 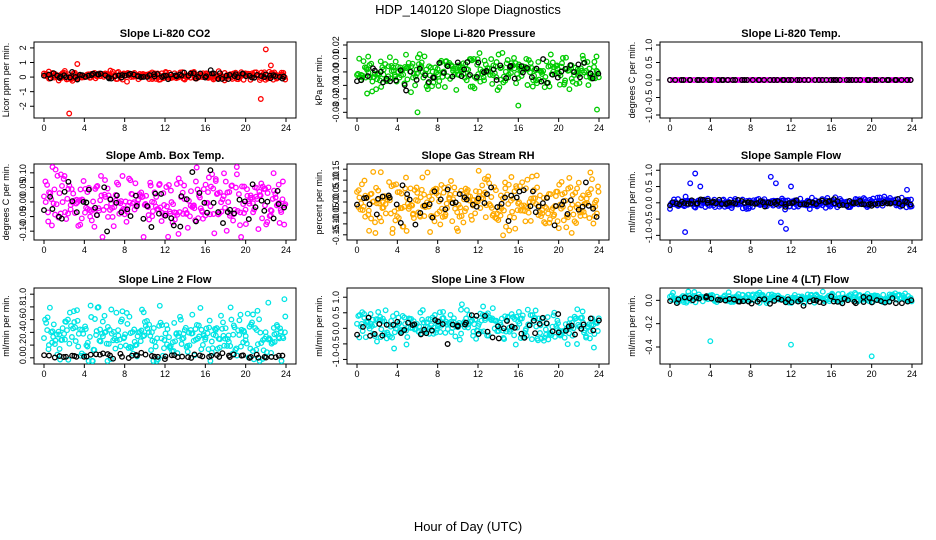 I want to click on y-tick-label: -0.2, so click(x=649, y=324).